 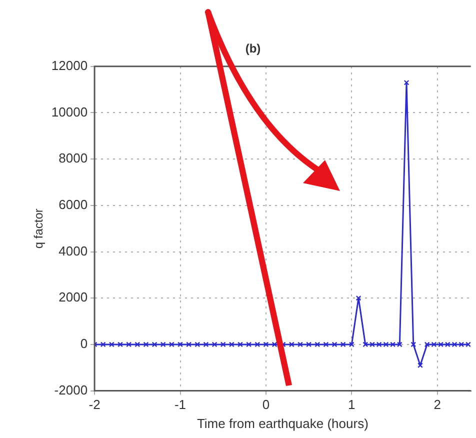 What do you see at coordinates (282, 423) in the screenshot?
I see `x-axis-title: Time from earthquake (hours)` at bounding box center [282, 423].